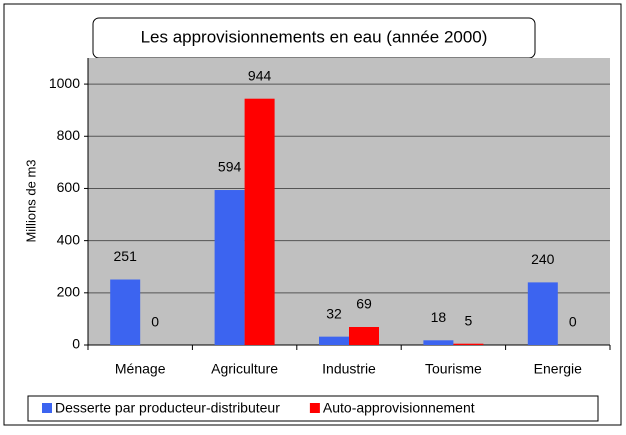 The height and width of the screenshot is (435, 626). What do you see at coordinates (439, 317) in the screenshot?
I see `value-label: 18` at bounding box center [439, 317].